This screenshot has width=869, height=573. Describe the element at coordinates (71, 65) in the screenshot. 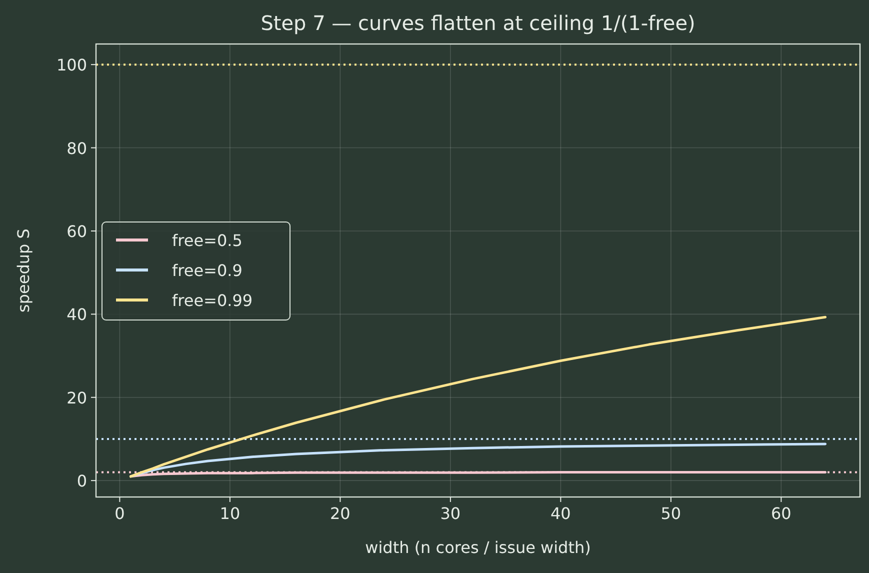

I see `y-tick-label: 100` at that location.